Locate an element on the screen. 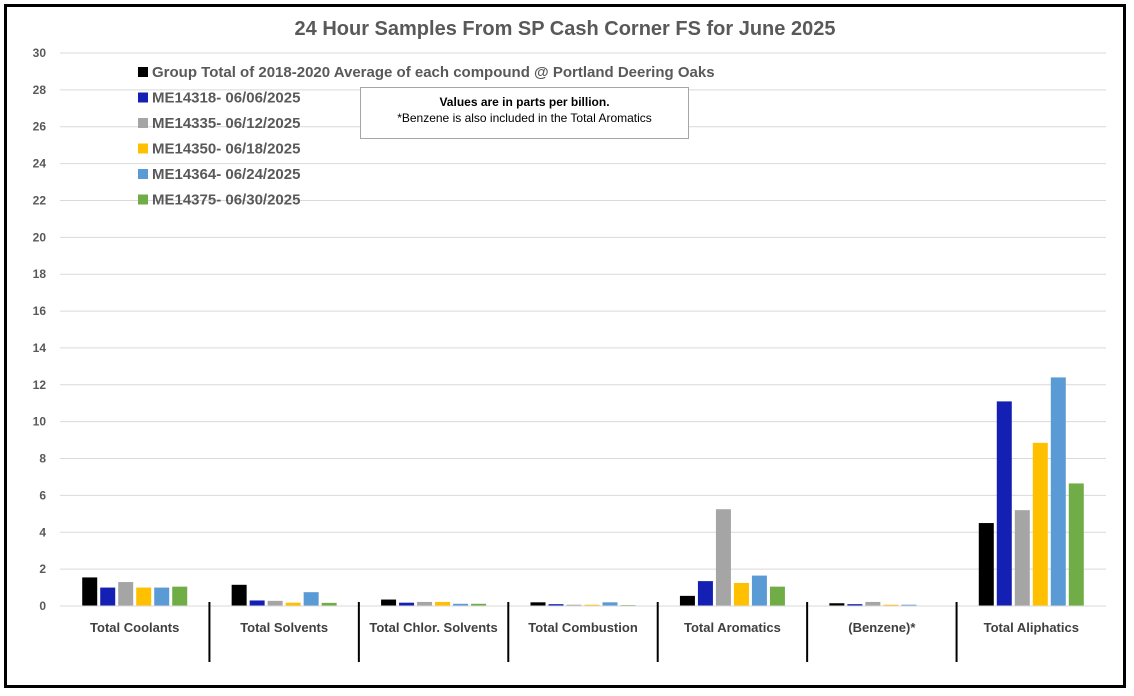 The width and height of the screenshot is (1134, 696). legend-entry: ME14318- 06/06/2025 is located at coordinates (226, 98).